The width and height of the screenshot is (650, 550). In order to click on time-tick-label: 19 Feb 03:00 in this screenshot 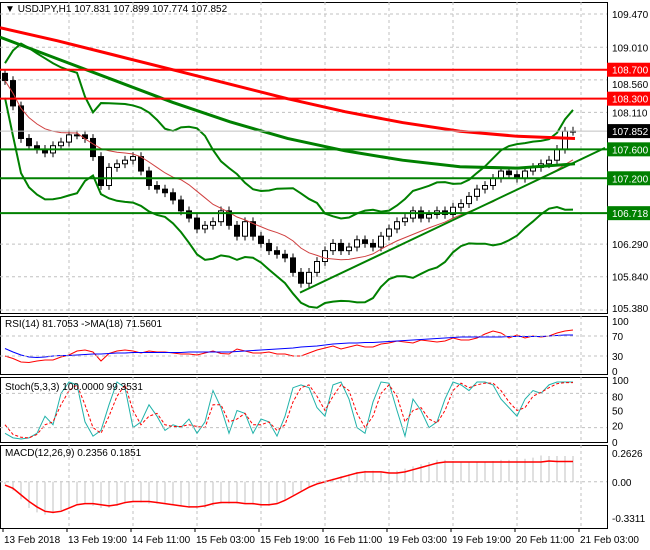, I will do `click(417, 540)`.